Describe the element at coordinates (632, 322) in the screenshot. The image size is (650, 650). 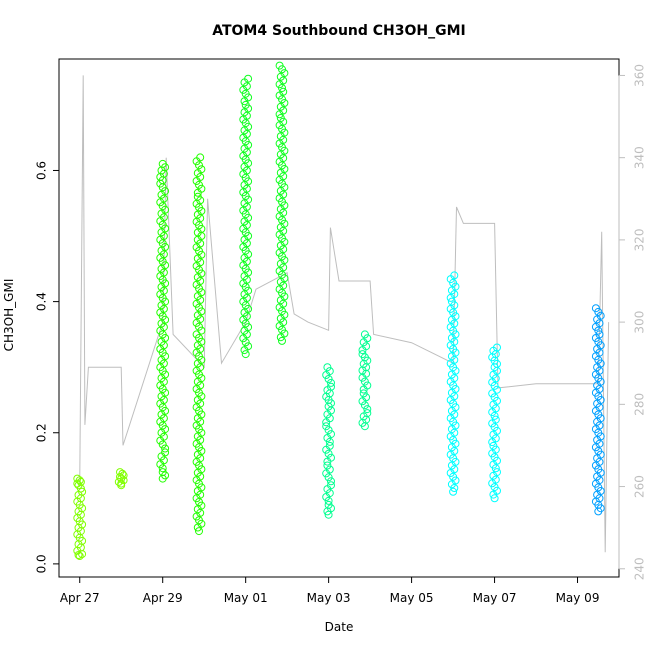
I see `secondary-y-axis: 240 260 280 300 320 340 360` at that location.